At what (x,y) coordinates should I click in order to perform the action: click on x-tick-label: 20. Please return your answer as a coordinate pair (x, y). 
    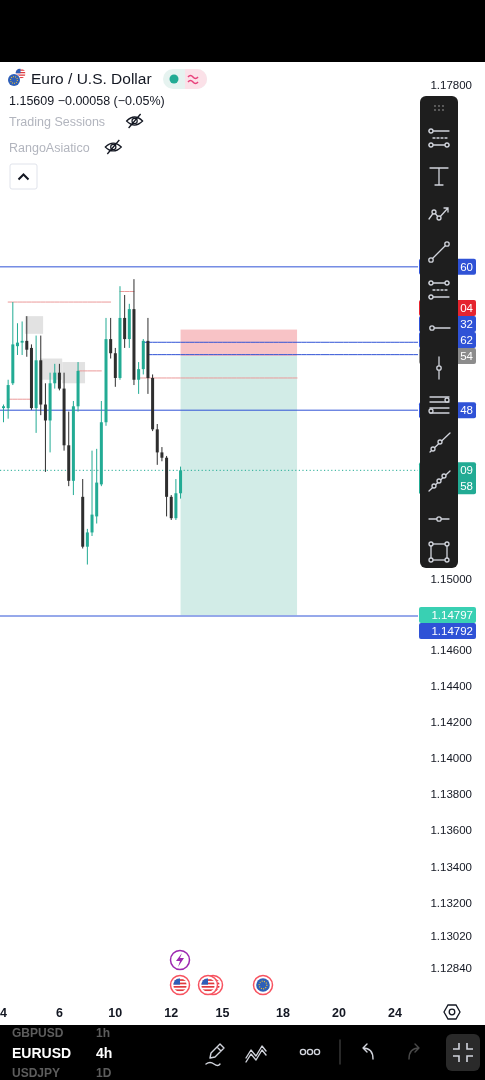
    Looking at the image, I should click on (339, 1013).